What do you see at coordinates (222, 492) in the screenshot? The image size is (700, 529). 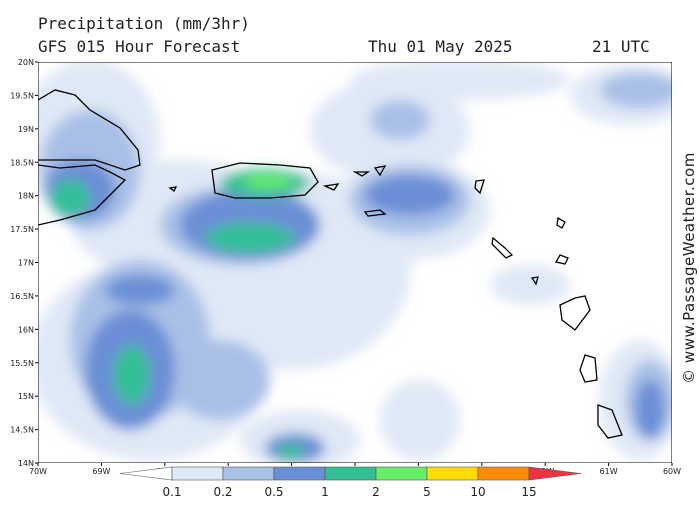 I see `legend-label: 0.2` at bounding box center [222, 492].